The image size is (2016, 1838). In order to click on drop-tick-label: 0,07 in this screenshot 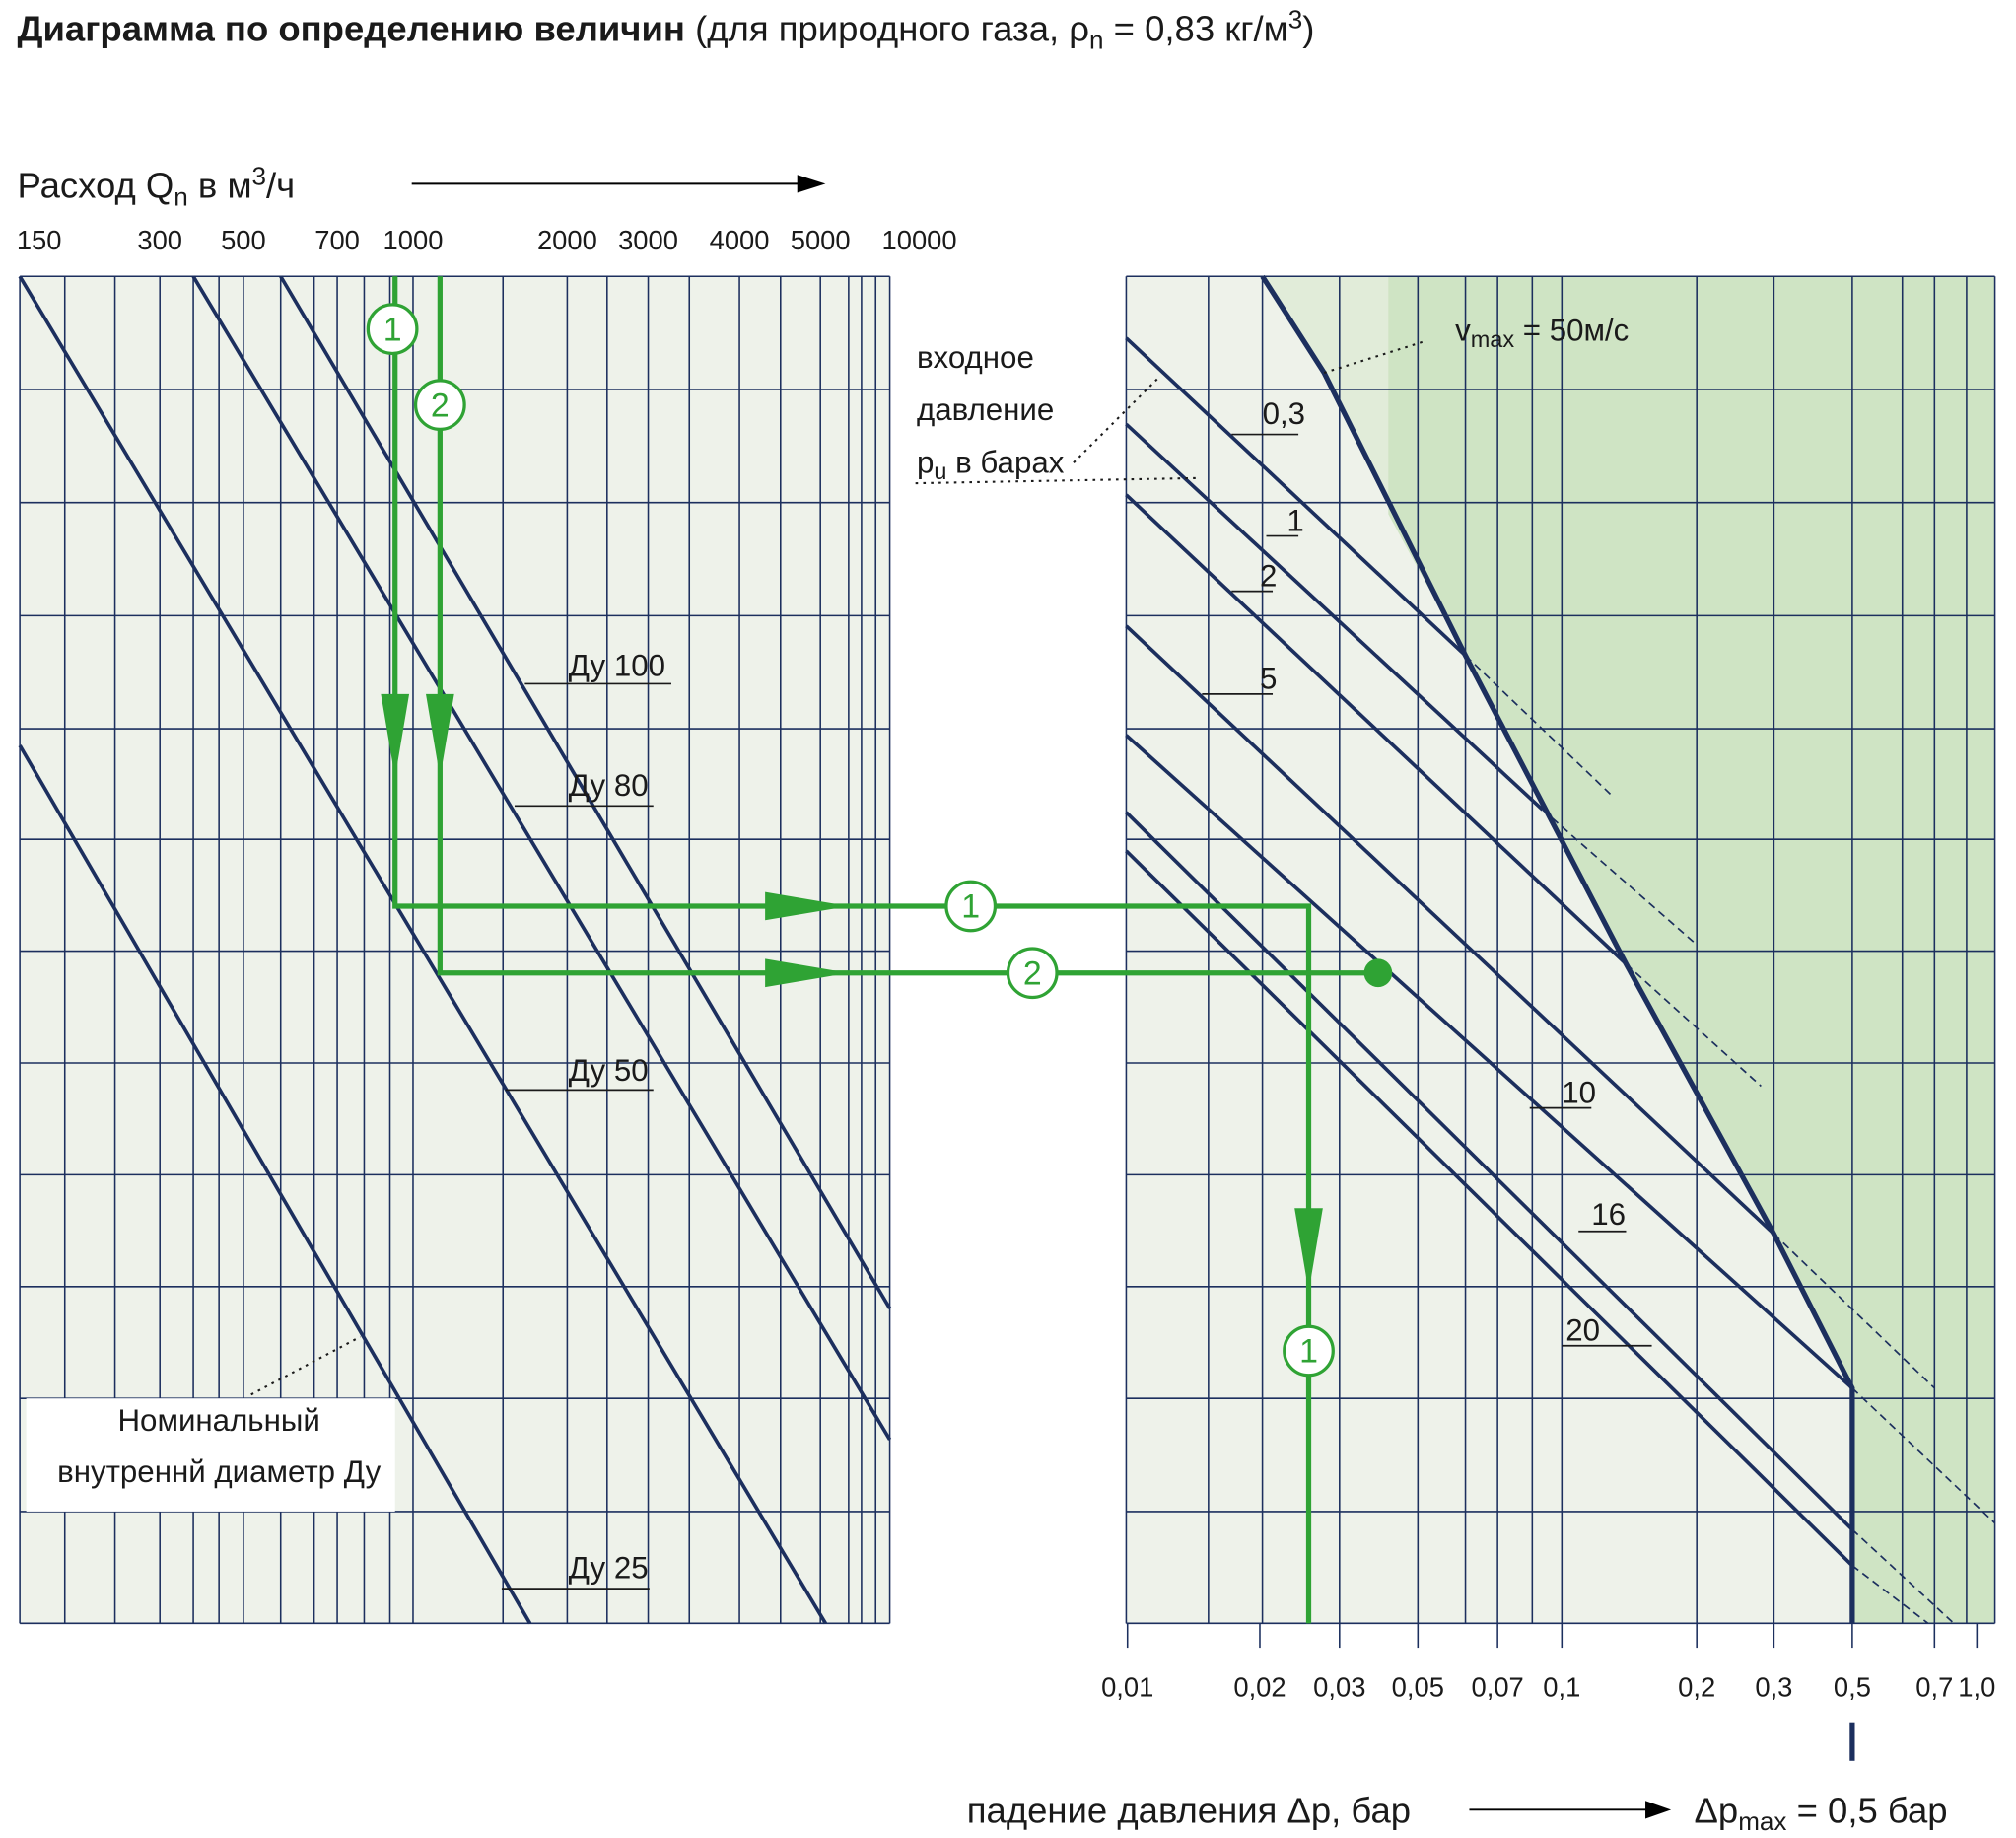, I will do `click(1498, 1687)`.